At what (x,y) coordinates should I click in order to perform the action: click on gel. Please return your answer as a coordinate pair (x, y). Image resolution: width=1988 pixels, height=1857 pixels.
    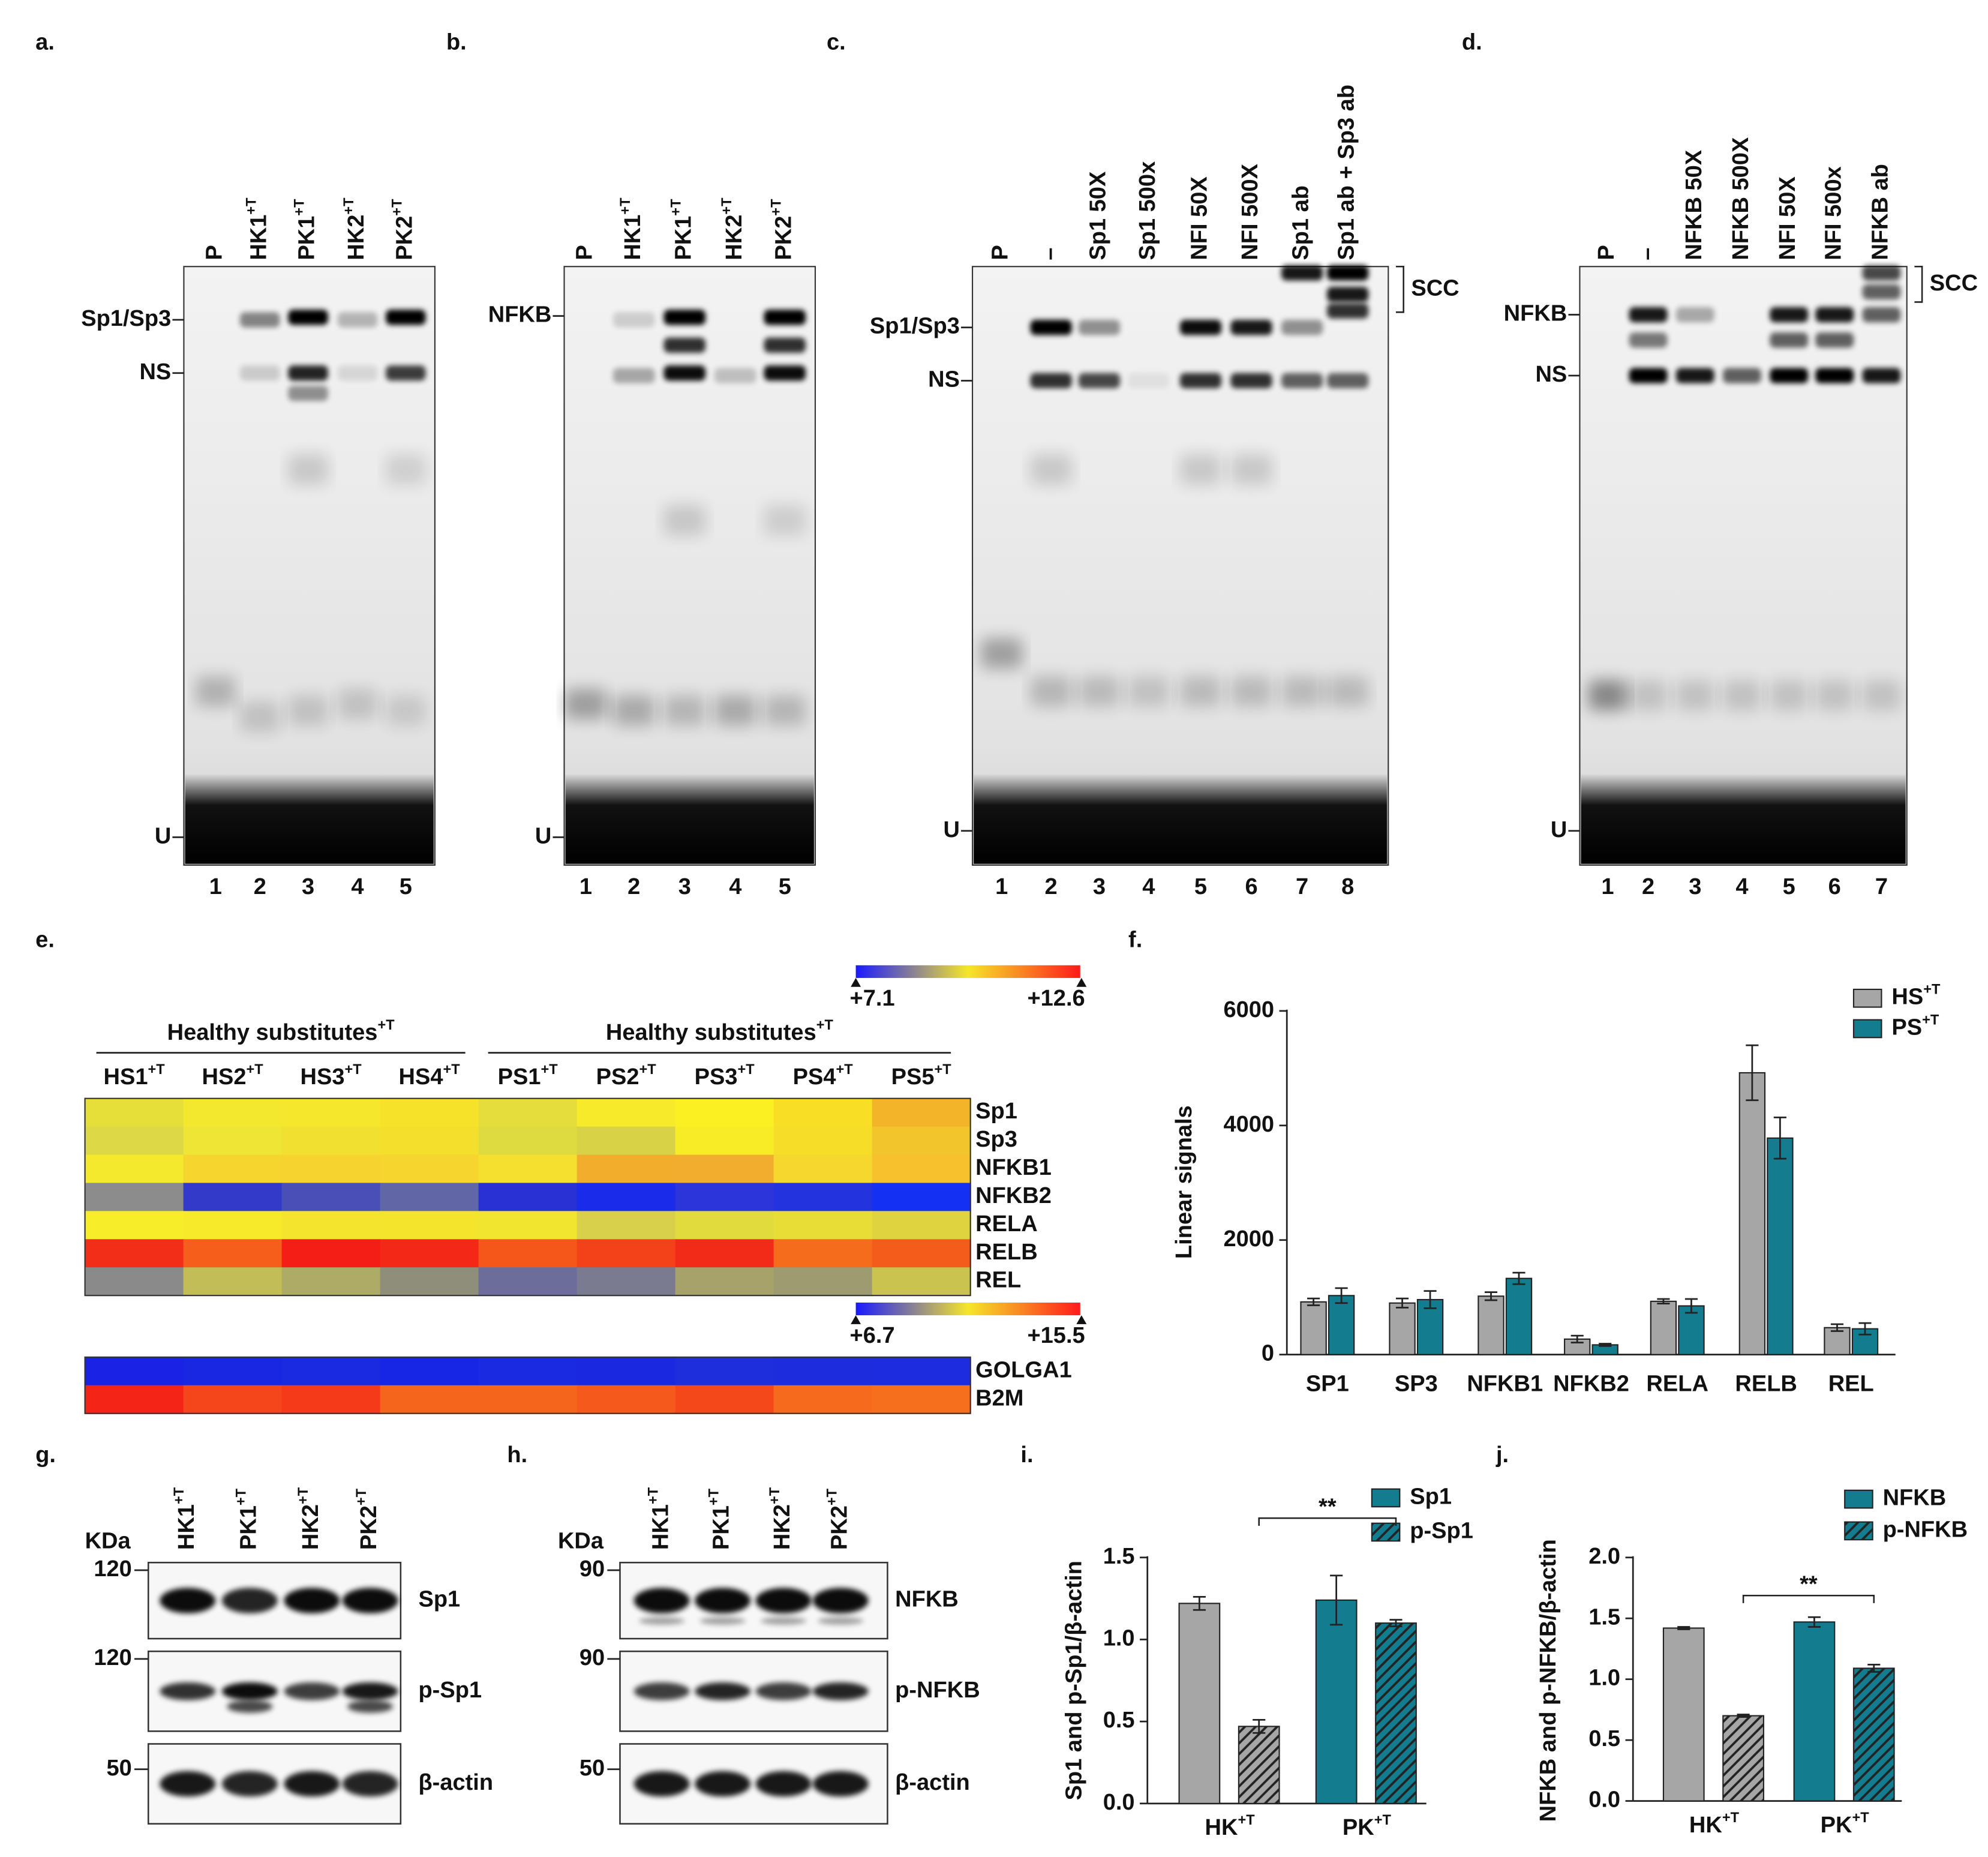
    Looking at the image, I should click on (1180, 566).